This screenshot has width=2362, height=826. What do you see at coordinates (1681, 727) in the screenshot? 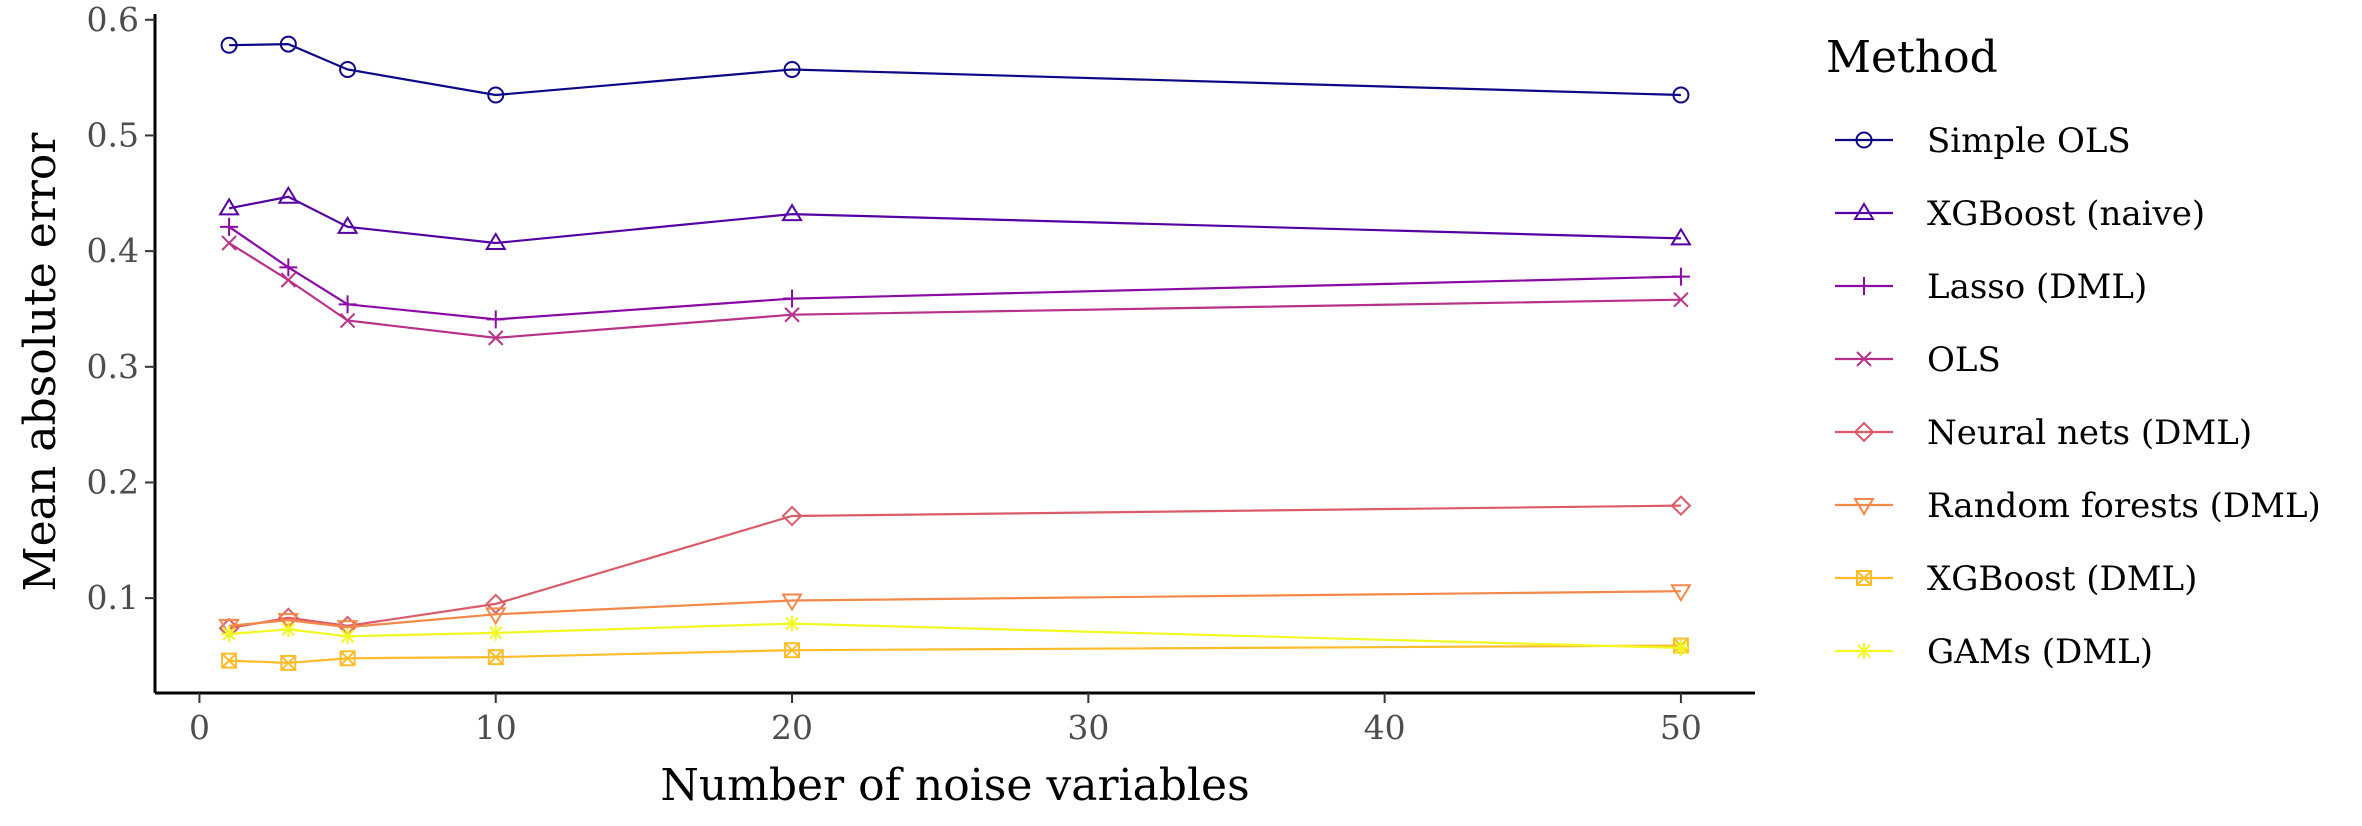
I see `x-tick-label: 50` at bounding box center [1681, 727].